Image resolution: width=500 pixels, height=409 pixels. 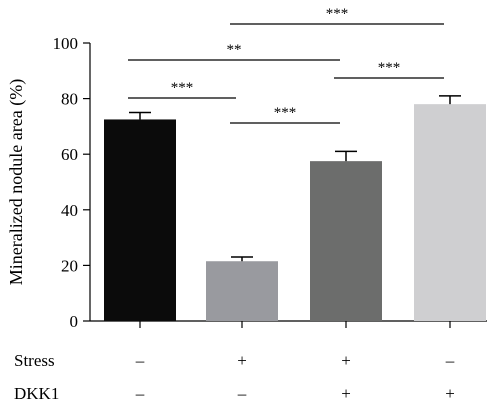 I want to click on condition-table: Stress – + + – DKK1 – – + +, so click(x=234, y=377).